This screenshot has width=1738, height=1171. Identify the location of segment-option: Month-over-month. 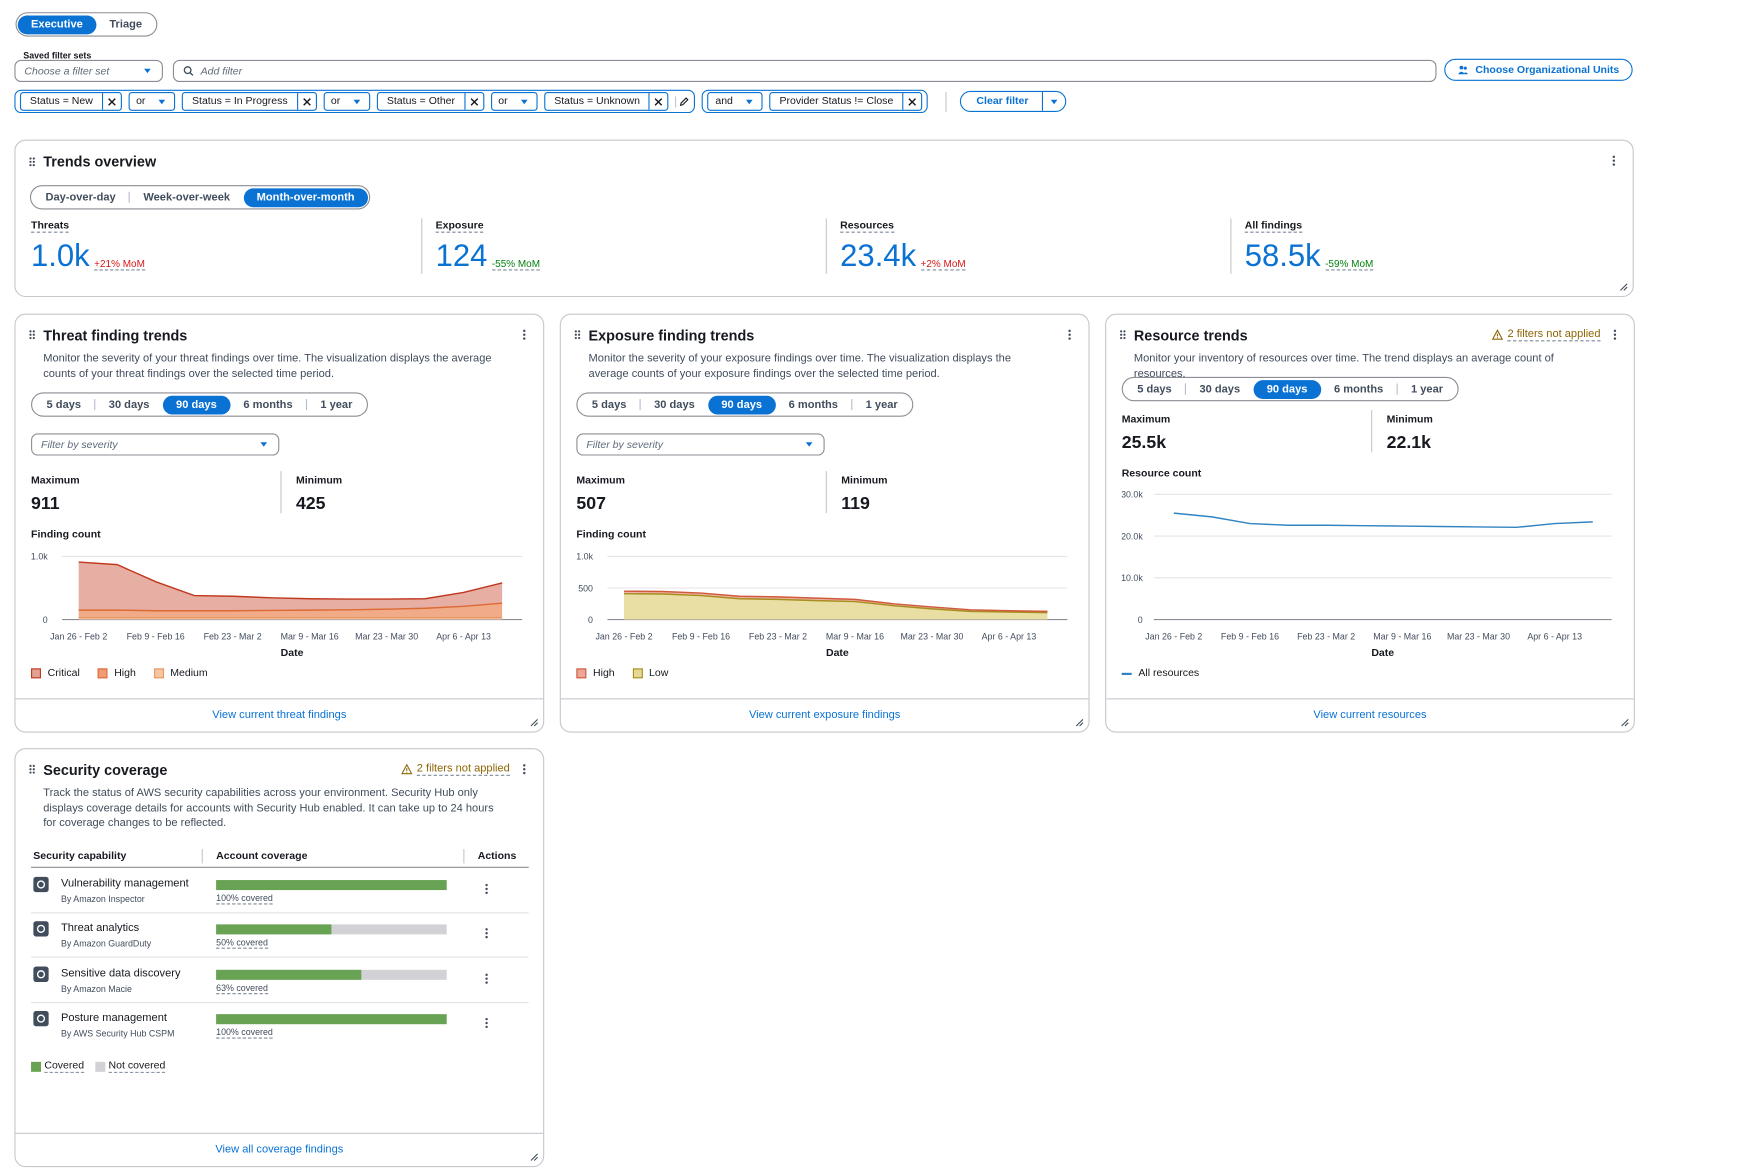
(305, 197).